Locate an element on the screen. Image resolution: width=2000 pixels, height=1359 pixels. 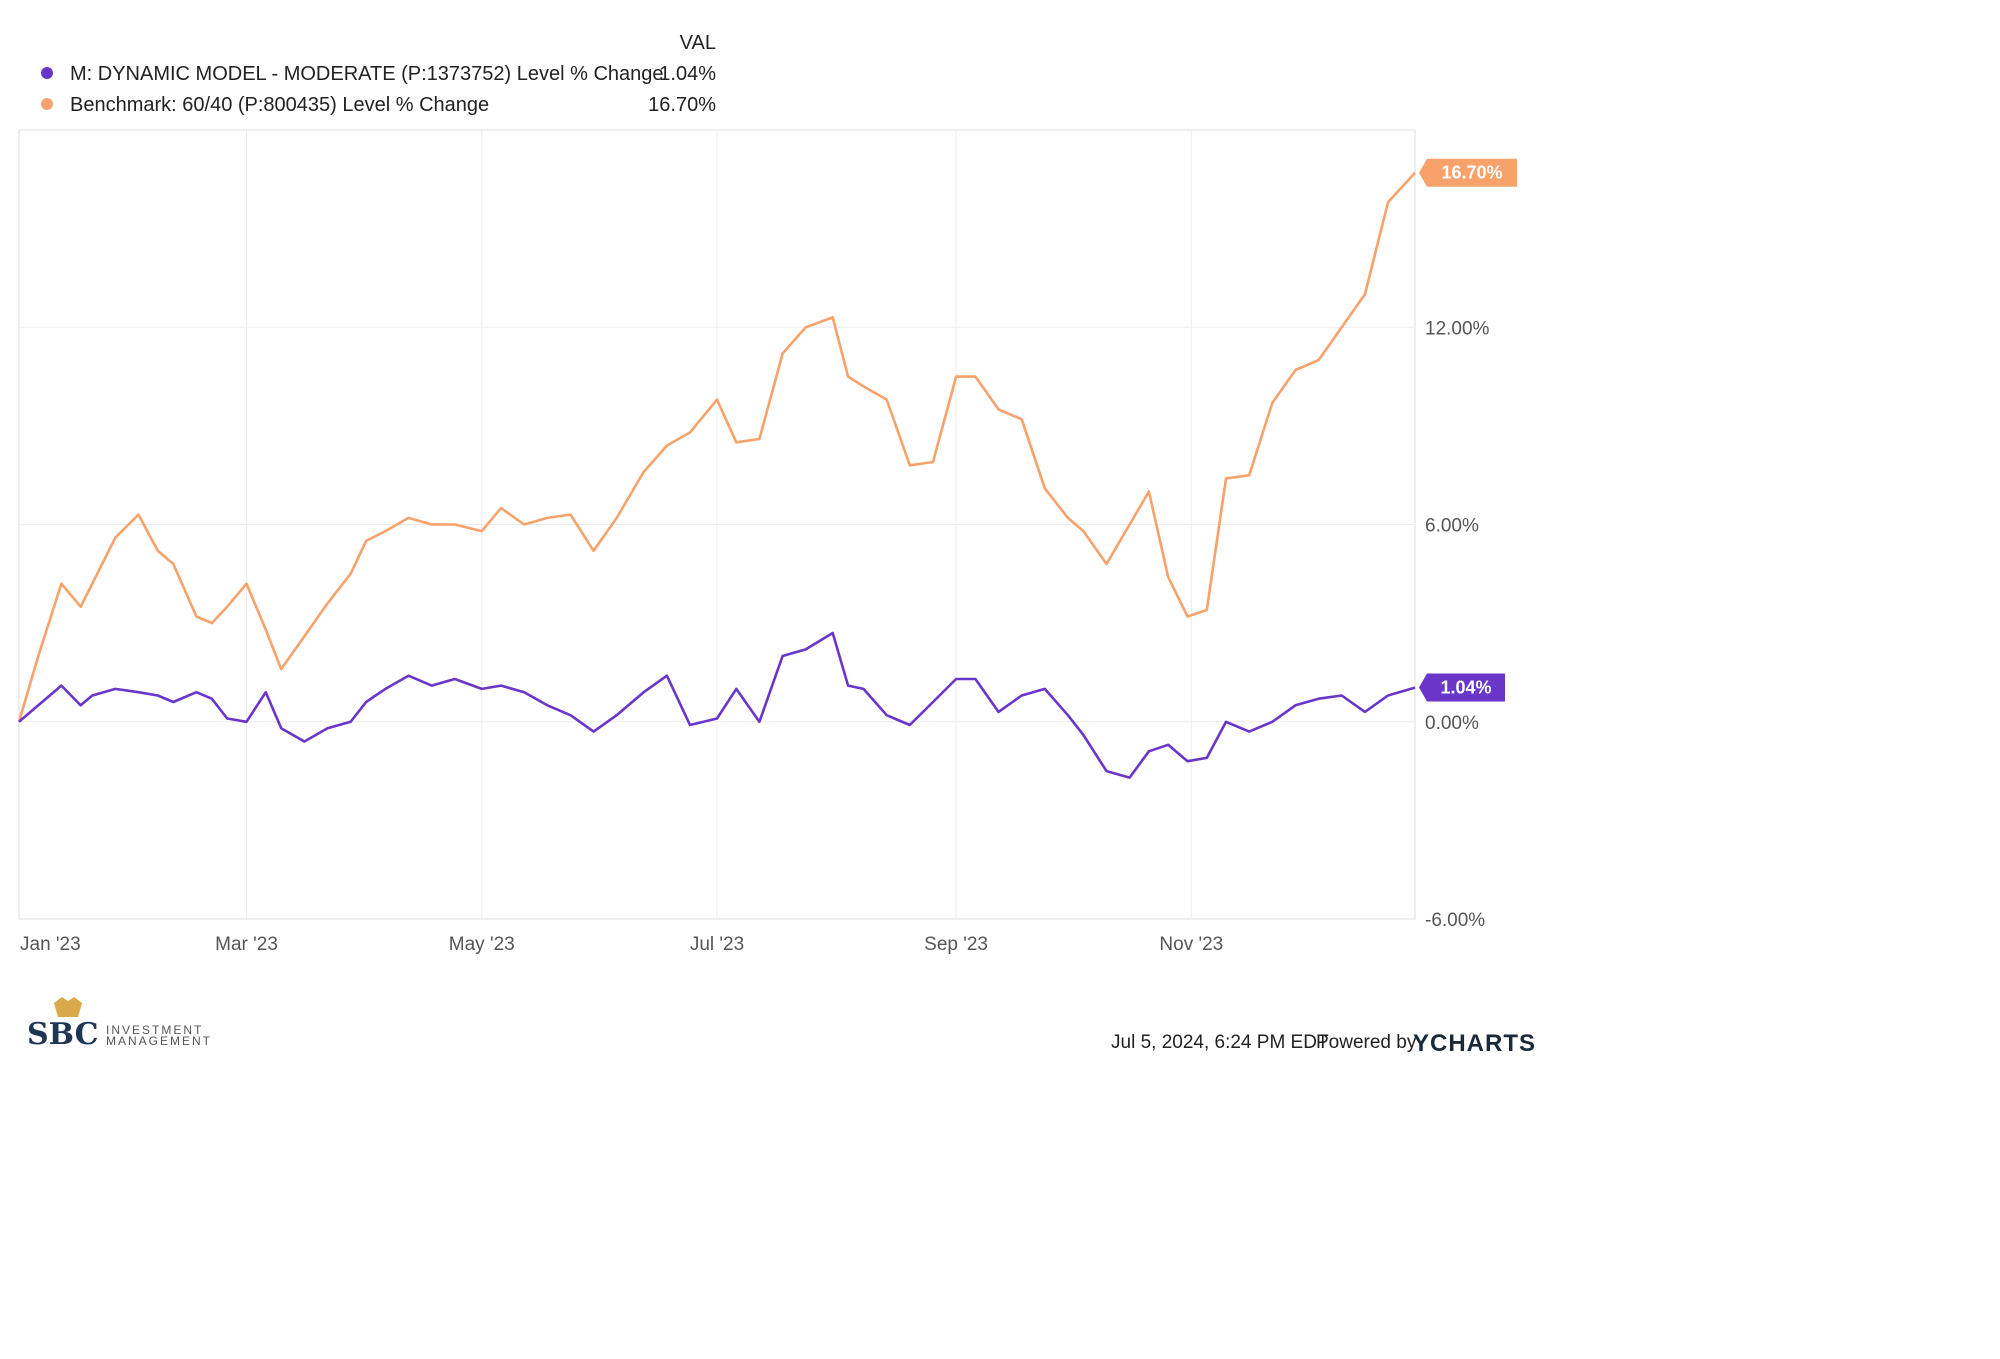
legend-marker-model is located at coordinates (47, 73).